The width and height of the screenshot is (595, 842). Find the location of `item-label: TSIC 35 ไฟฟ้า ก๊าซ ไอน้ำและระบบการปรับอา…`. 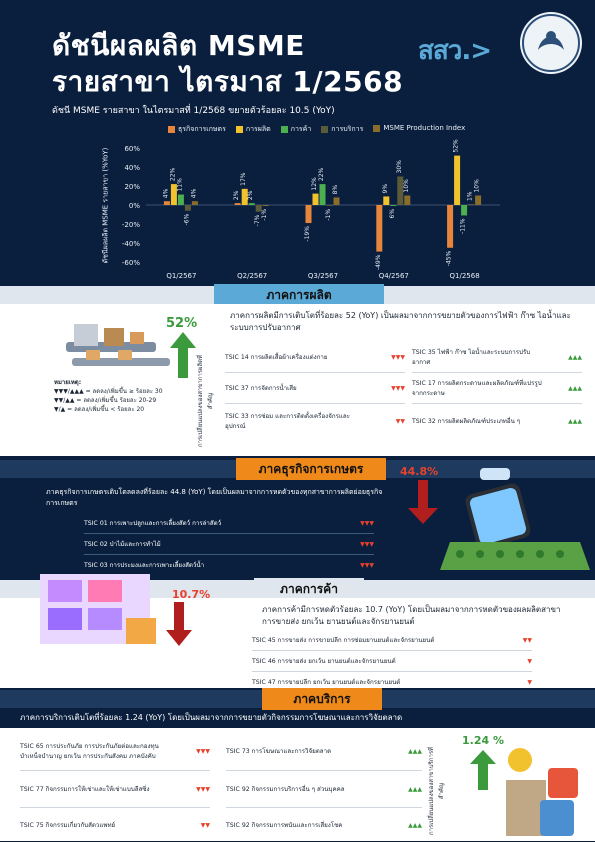

item-label: TSIC 35 ไฟฟ้า ก๊าซ ไอน้ำและระบบการปรับอา… is located at coordinates (471, 357).